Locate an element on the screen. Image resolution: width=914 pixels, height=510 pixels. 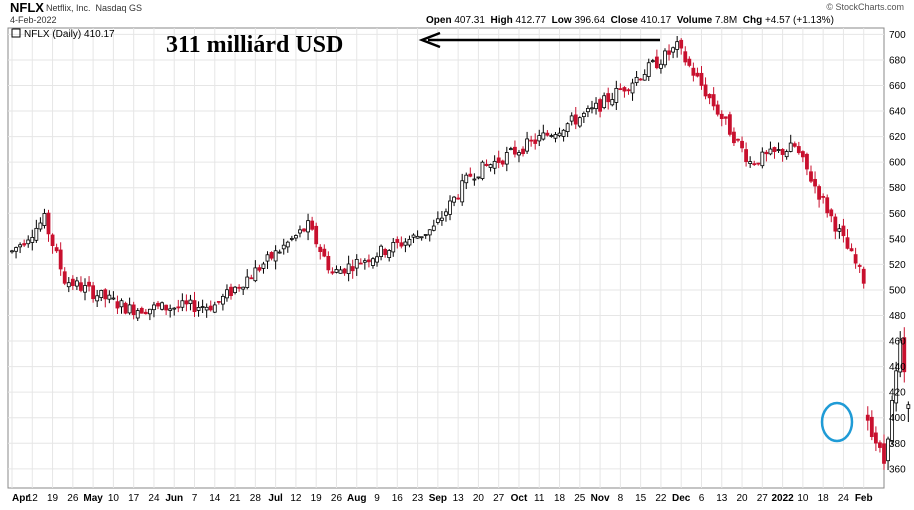
y-tick-label: 420 is located at coordinates (897, 393).